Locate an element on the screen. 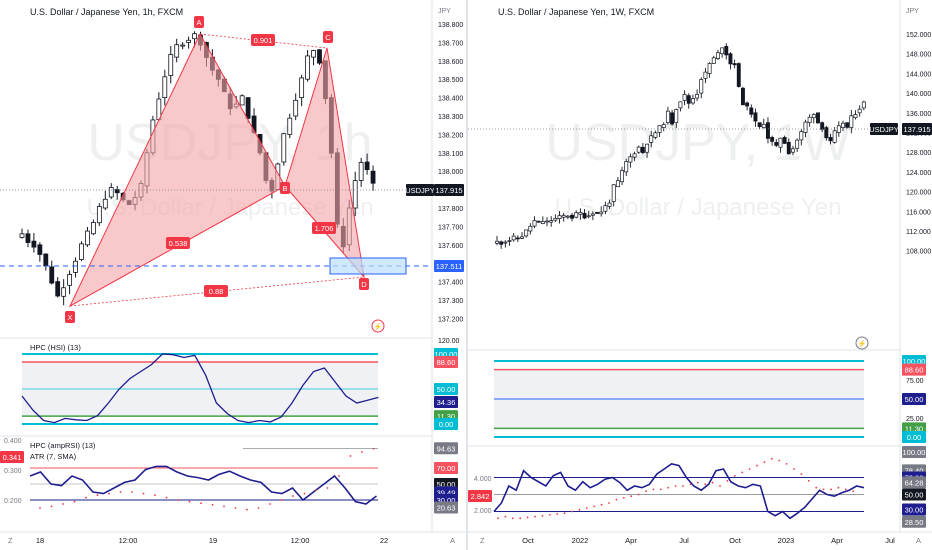 This screenshot has height=550, width=932. hsi-axis-tick: 120.00 is located at coordinates (449, 341).